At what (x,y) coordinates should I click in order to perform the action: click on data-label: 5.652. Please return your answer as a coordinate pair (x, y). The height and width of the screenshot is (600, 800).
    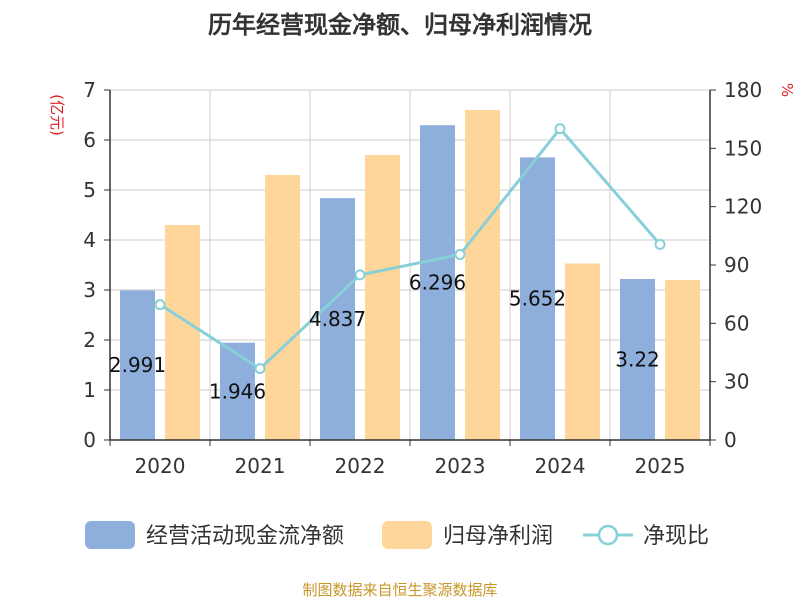
    Looking at the image, I should click on (537, 299).